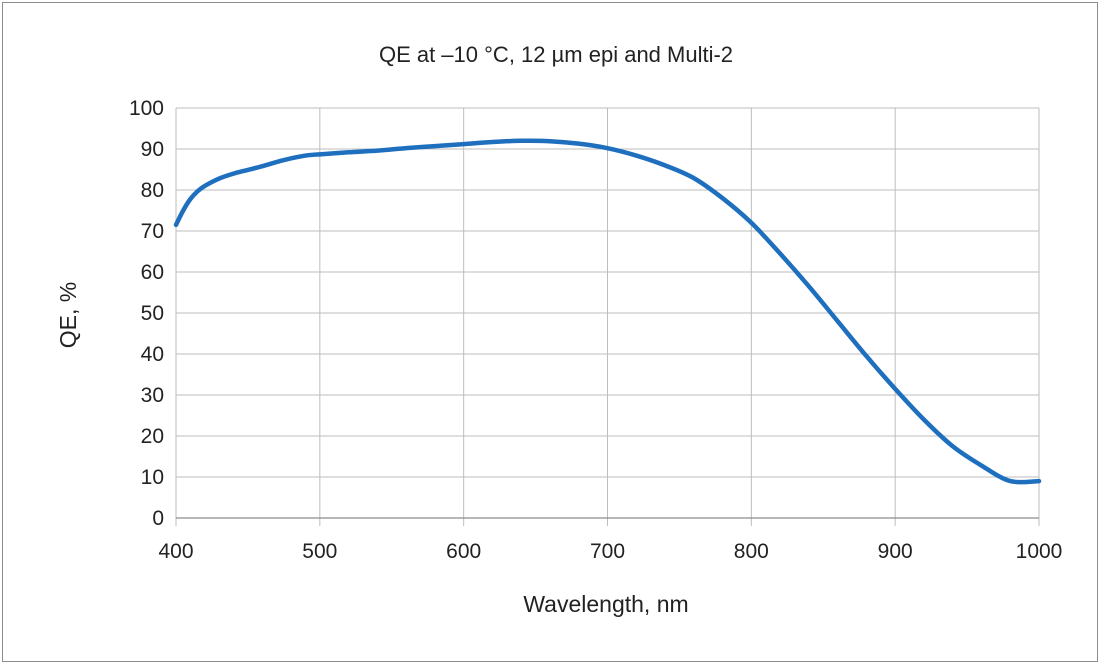 The width and height of the screenshot is (1106, 662). What do you see at coordinates (152, 395) in the screenshot?
I see `y-tick-label: 30` at bounding box center [152, 395].